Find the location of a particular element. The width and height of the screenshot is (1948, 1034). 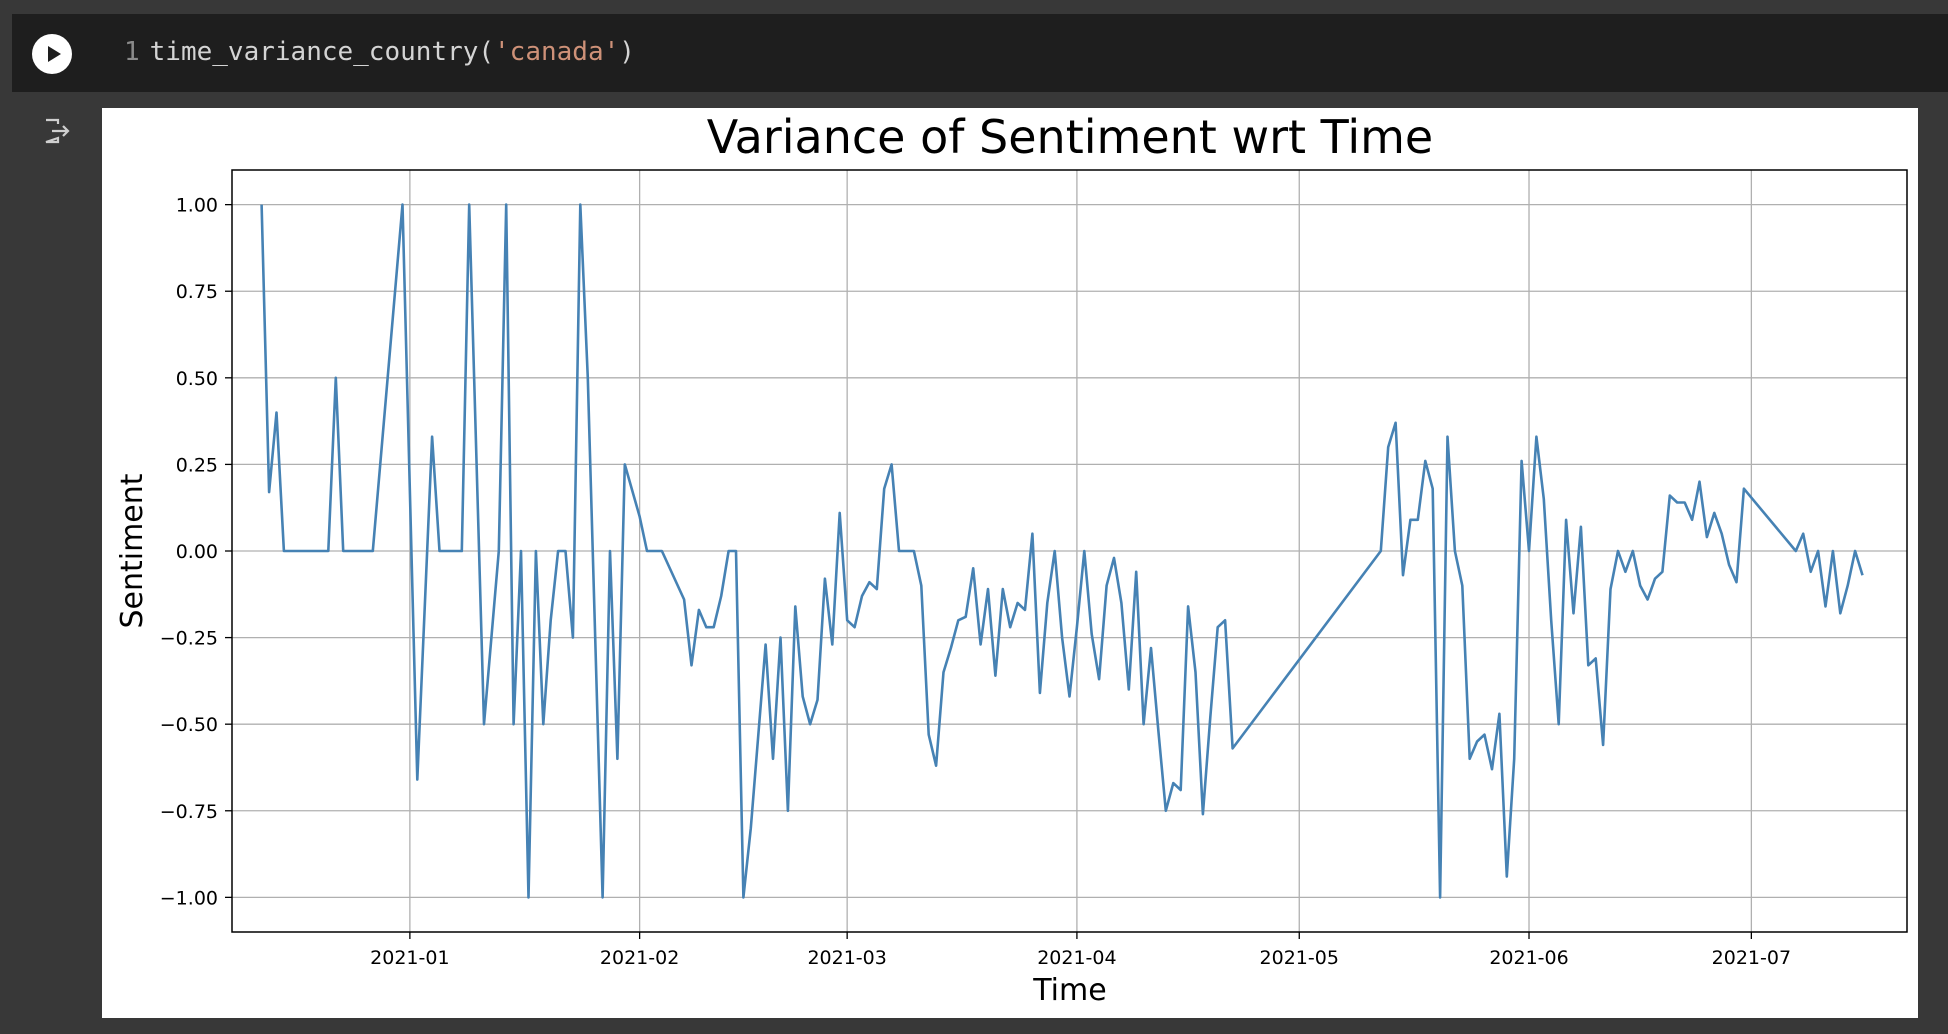

code-string-argument: 'canada' is located at coordinates (557, 52).